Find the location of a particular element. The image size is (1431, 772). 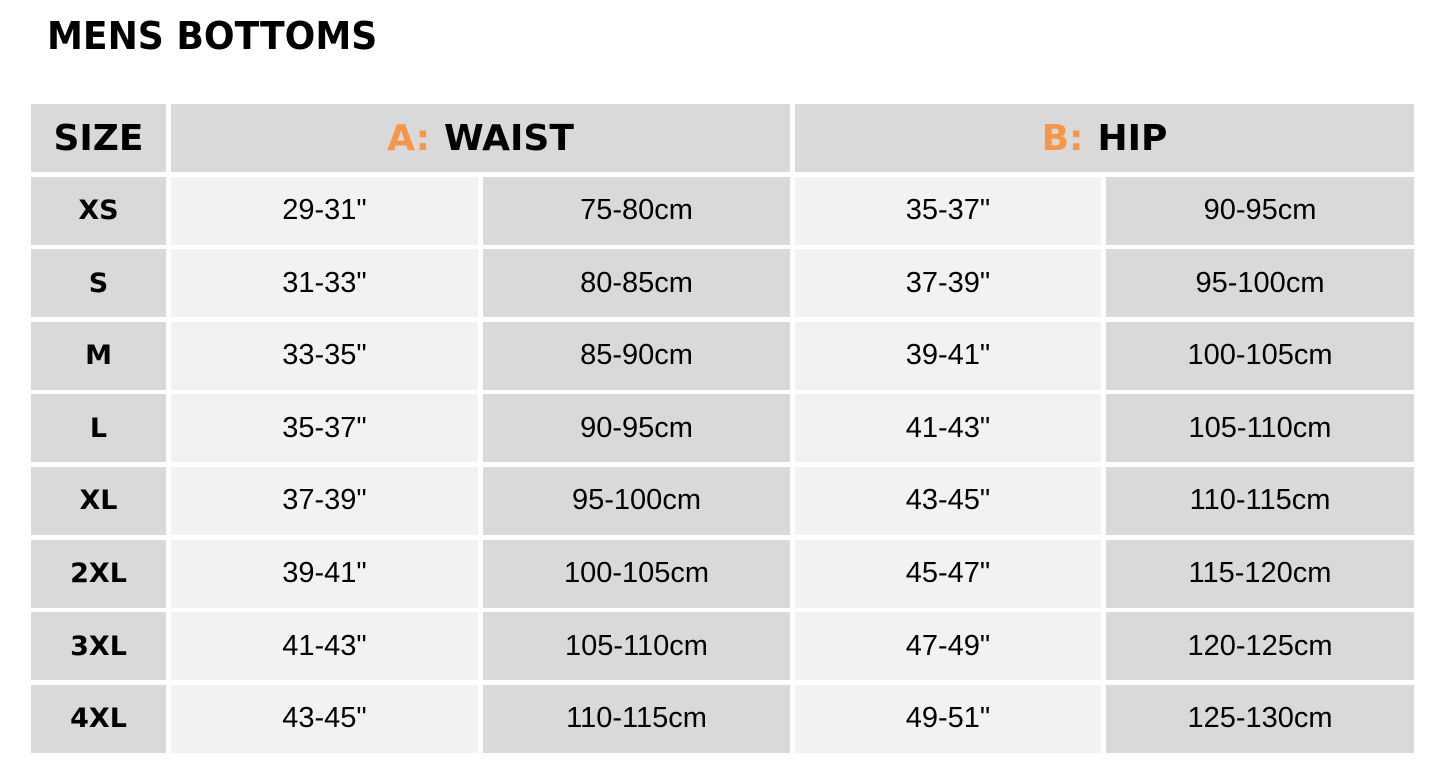

cell-hip-cm: 90-95cm is located at coordinates (1260, 210).